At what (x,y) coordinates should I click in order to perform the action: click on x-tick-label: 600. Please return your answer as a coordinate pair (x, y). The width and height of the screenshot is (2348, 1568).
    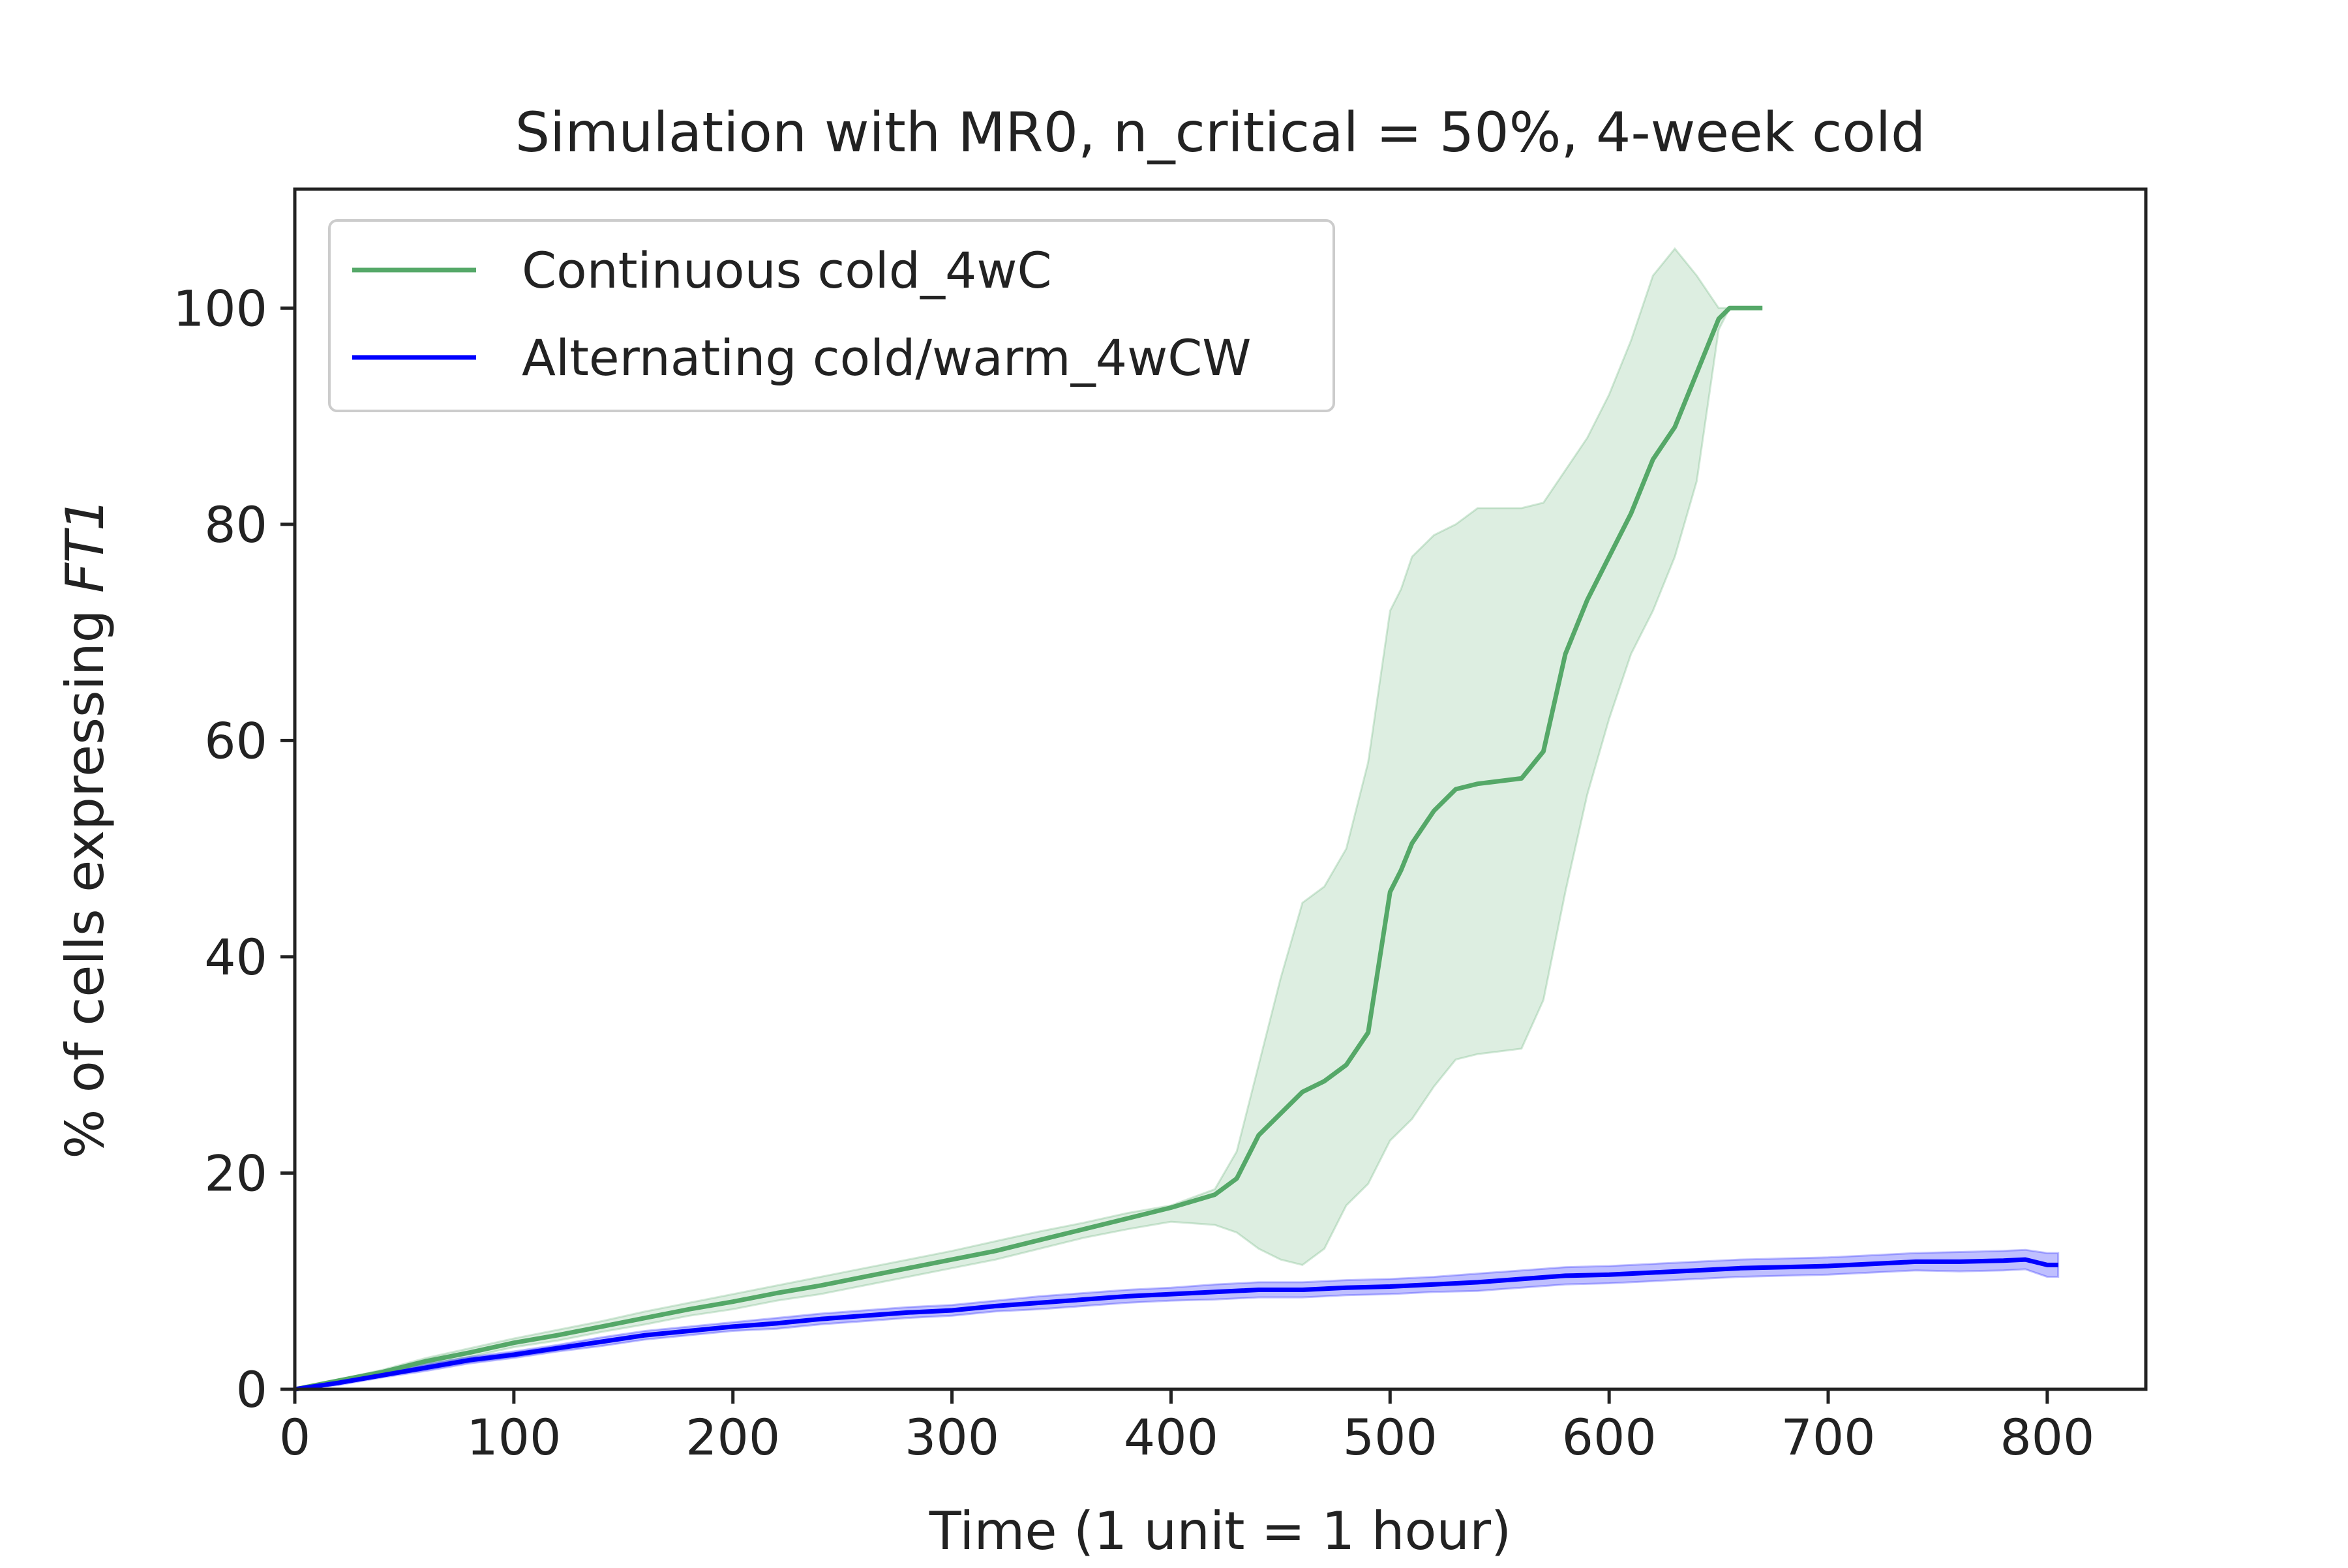
    Looking at the image, I should click on (1610, 1437).